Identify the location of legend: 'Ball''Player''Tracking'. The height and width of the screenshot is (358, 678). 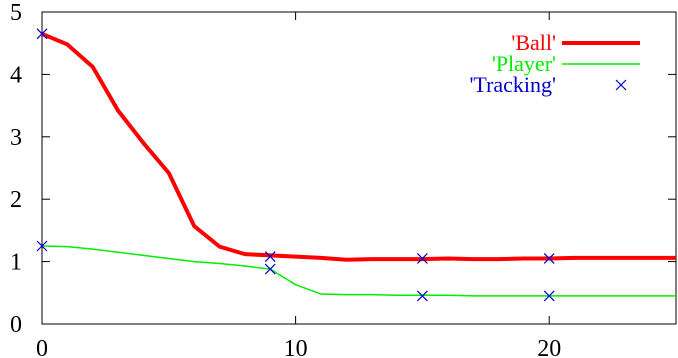
(554, 63).